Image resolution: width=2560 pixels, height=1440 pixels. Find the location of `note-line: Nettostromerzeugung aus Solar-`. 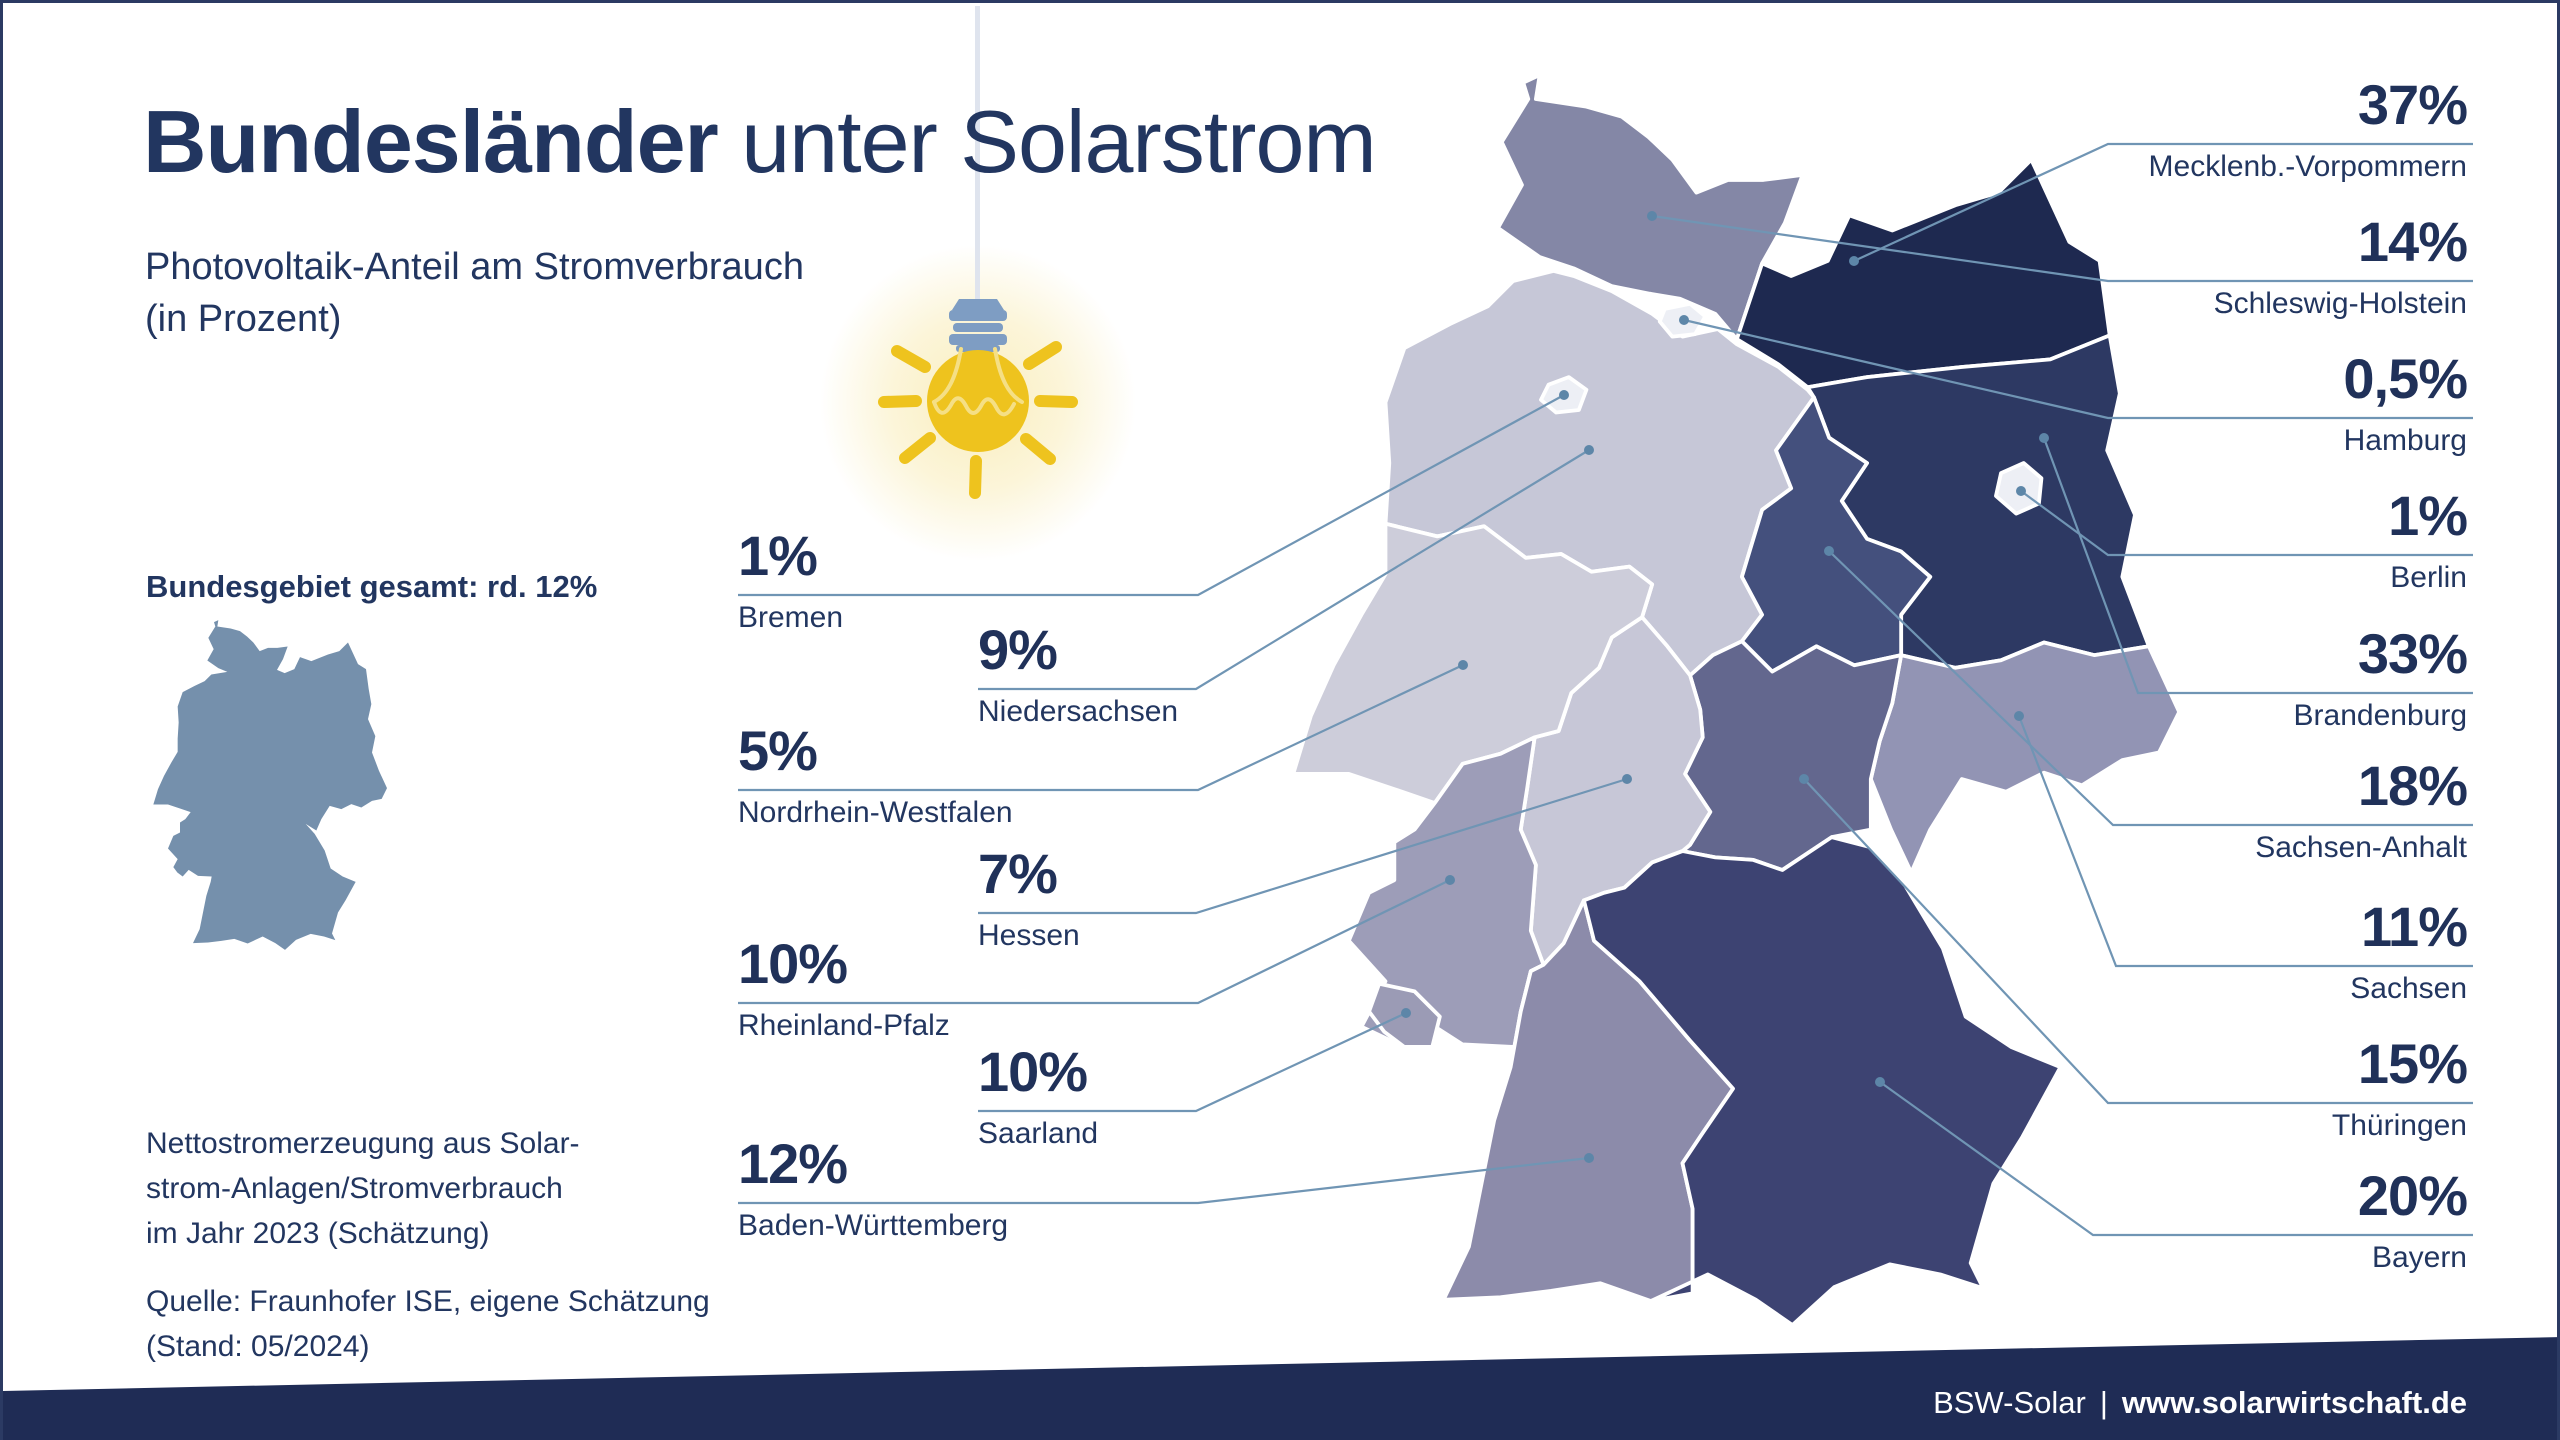

note-line: Nettostromerzeugung aus Solar- is located at coordinates (363, 1143).